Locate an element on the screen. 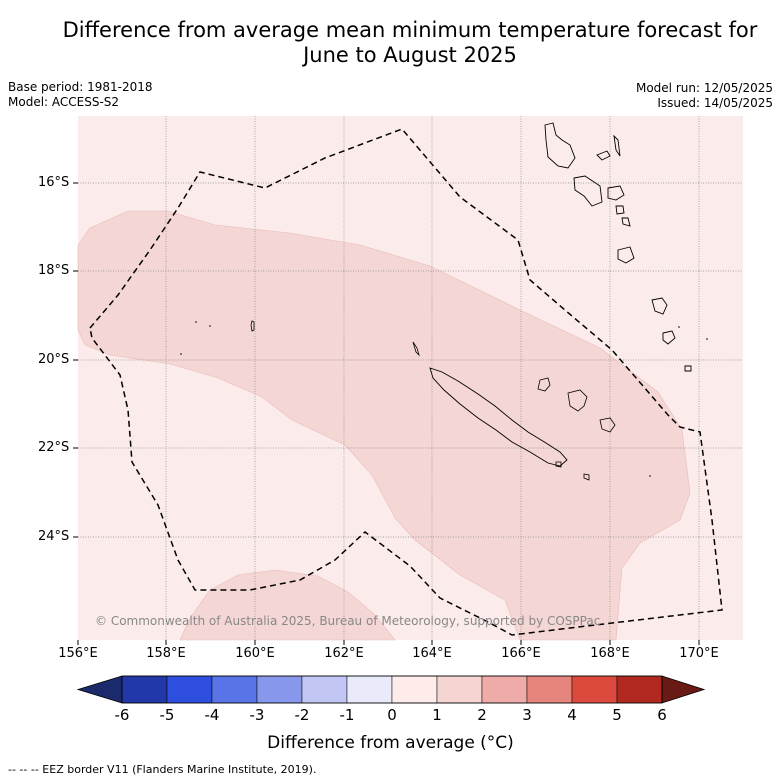  cb-tick: 2 is located at coordinates (482, 715).